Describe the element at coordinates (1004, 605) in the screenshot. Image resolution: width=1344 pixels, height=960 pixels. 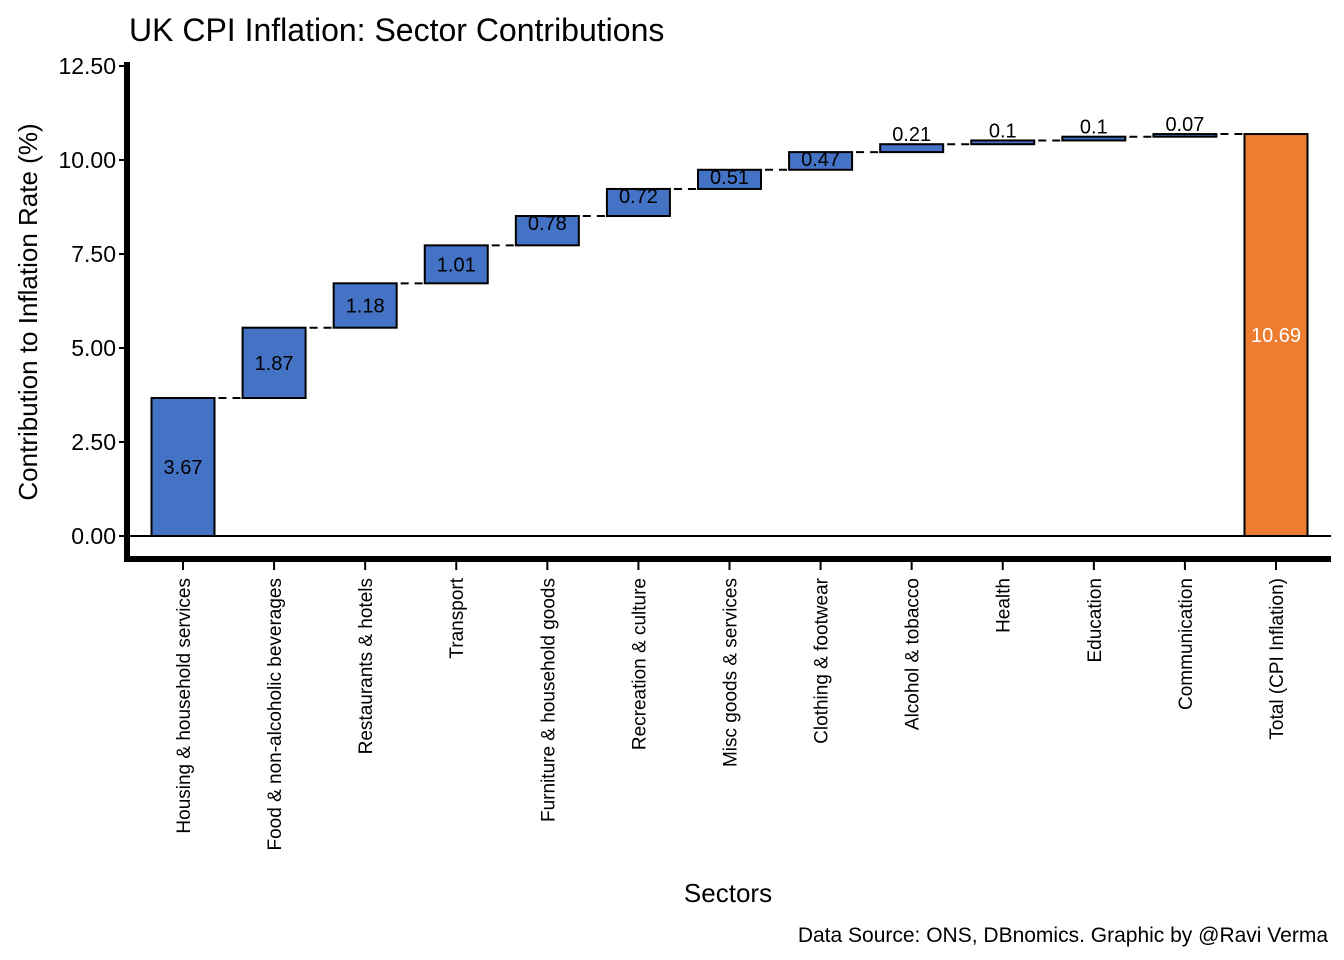
I see `x-tick-label: Health` at that location.